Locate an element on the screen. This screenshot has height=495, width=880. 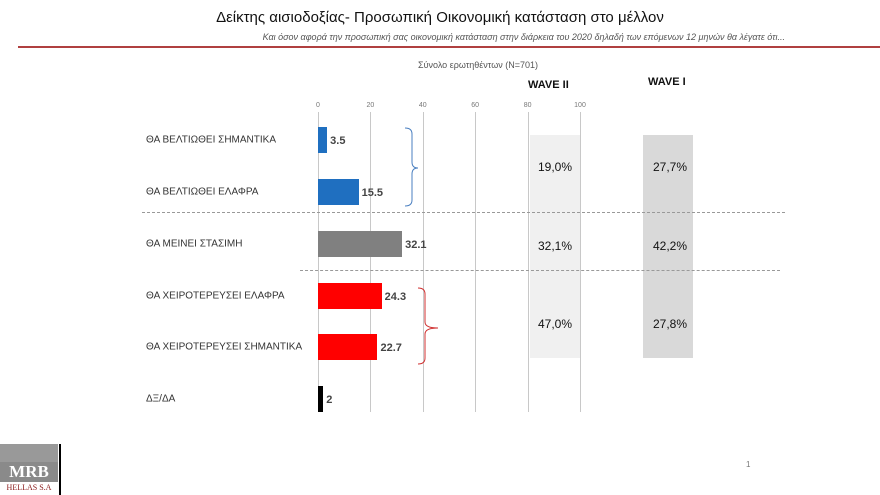
wave-value: 47,0% is located at coordinates (555, 324).